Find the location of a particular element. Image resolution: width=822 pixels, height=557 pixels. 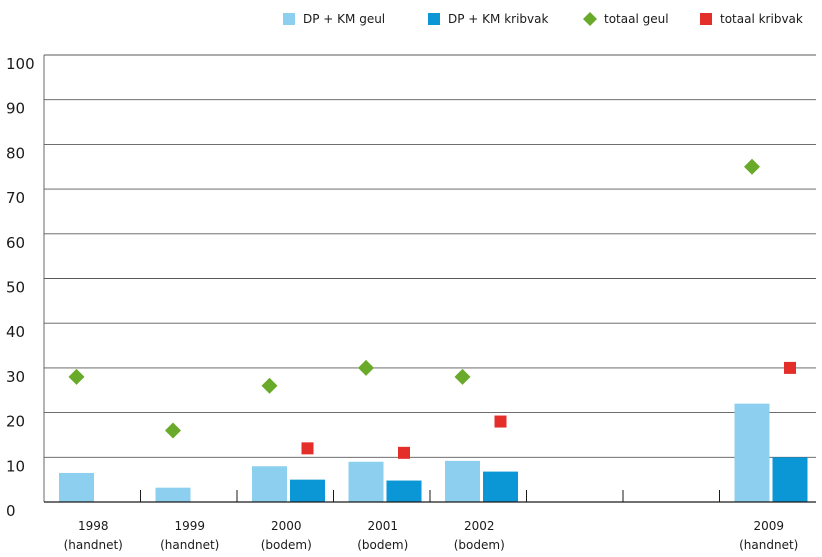

y-axis-ticks: 0 10 20 30 40 50 60 70 80 90 100 is located at coordinates (20, 287).